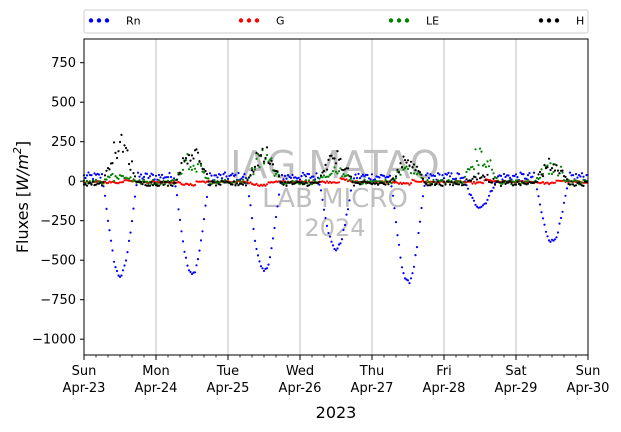 The image size is (621, 432). I want to click on x-tick-label-date: Apr-27, so click(372, 388).